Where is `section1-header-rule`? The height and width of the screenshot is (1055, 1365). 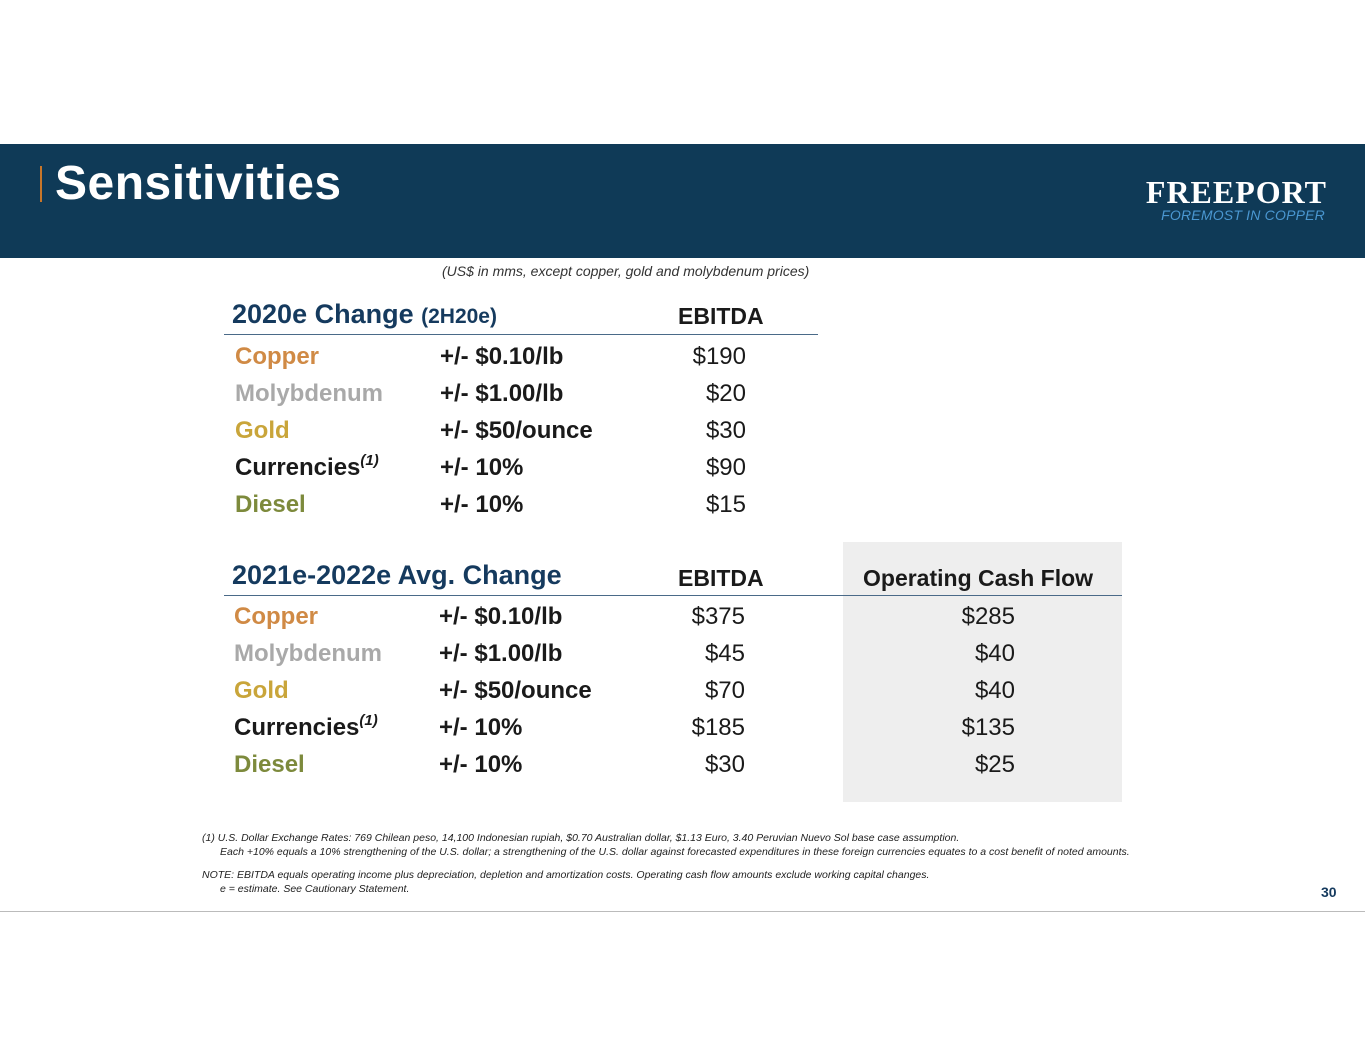
section1-header-rule is located at coordinates (521, 334).